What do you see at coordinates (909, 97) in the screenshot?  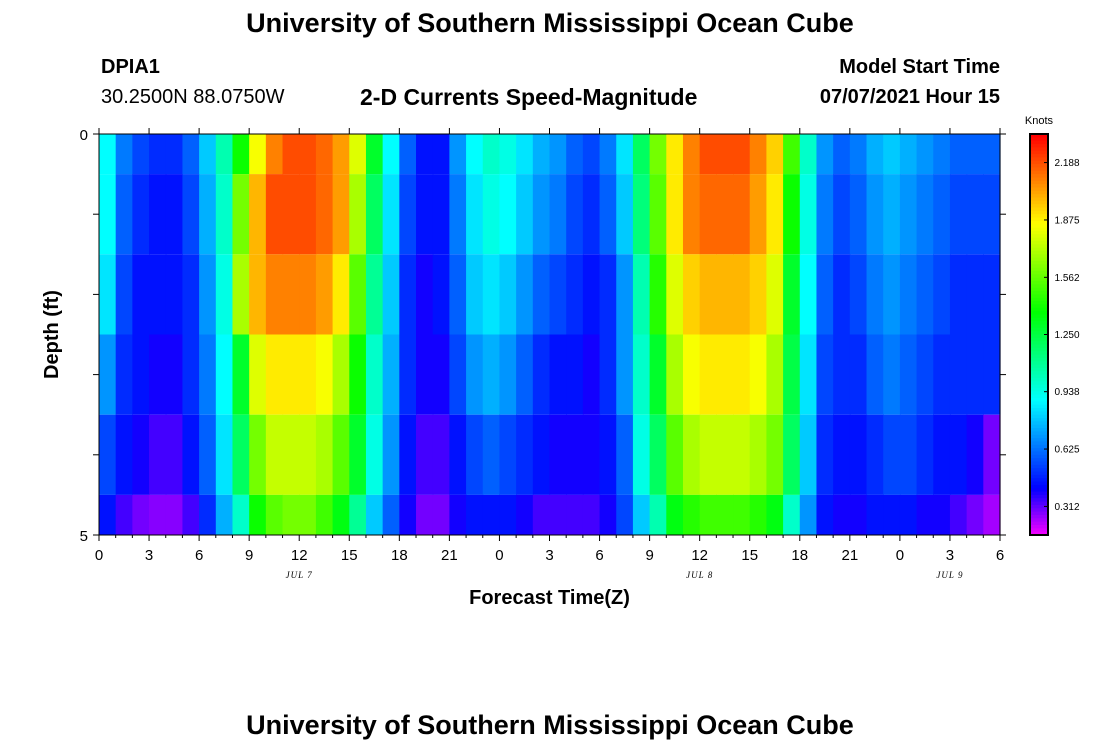 I see `model-start-time: 07/07/2021 Hour 15` at bounding box center [909, 97].